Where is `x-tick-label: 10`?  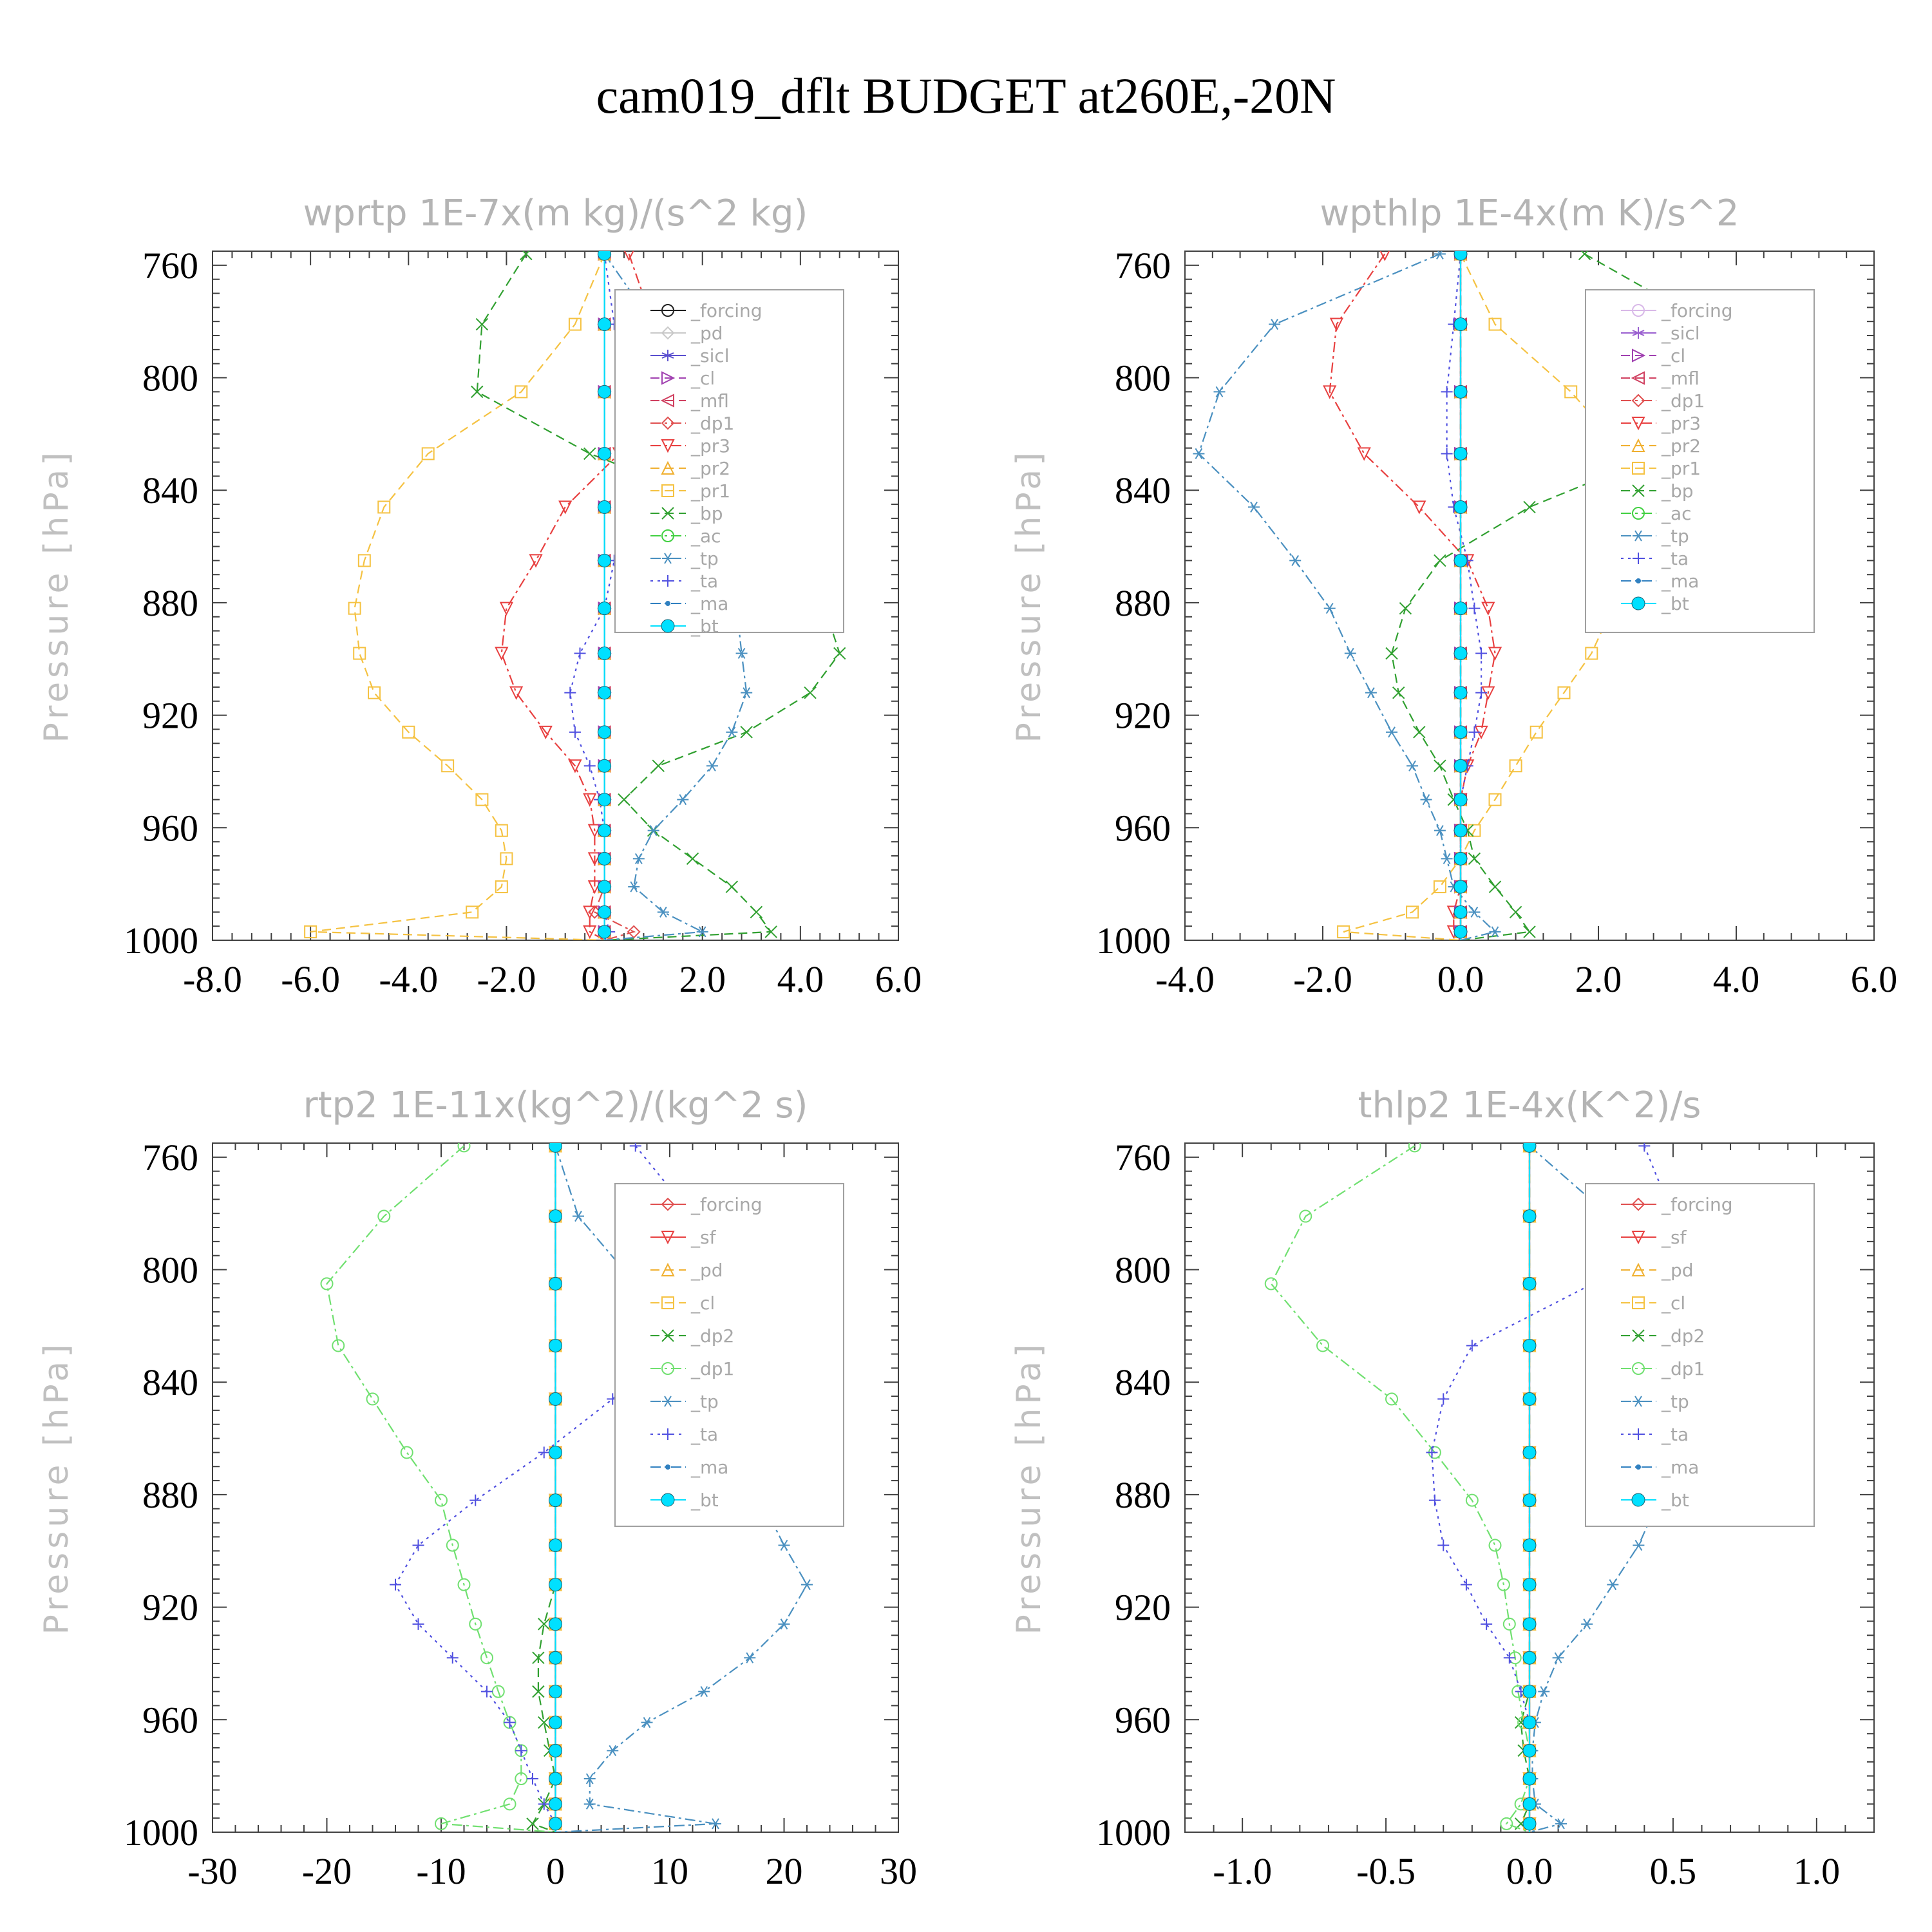 x-tick-label: 10 is located at coordinates (669, 1871).